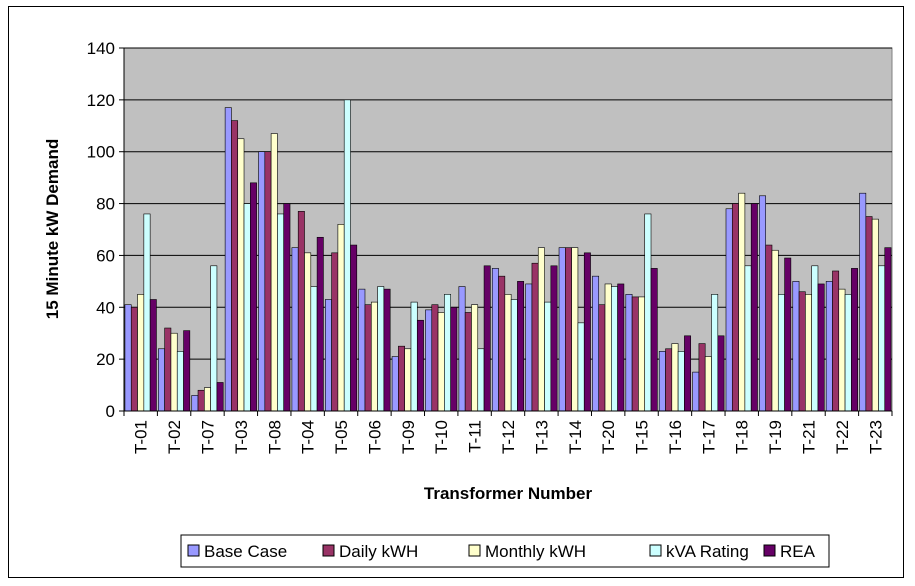  Describe the element at coordinates (52, 229) in the screenshot. I see `y-axis-title: 15 Minute kW Demand` at that location.